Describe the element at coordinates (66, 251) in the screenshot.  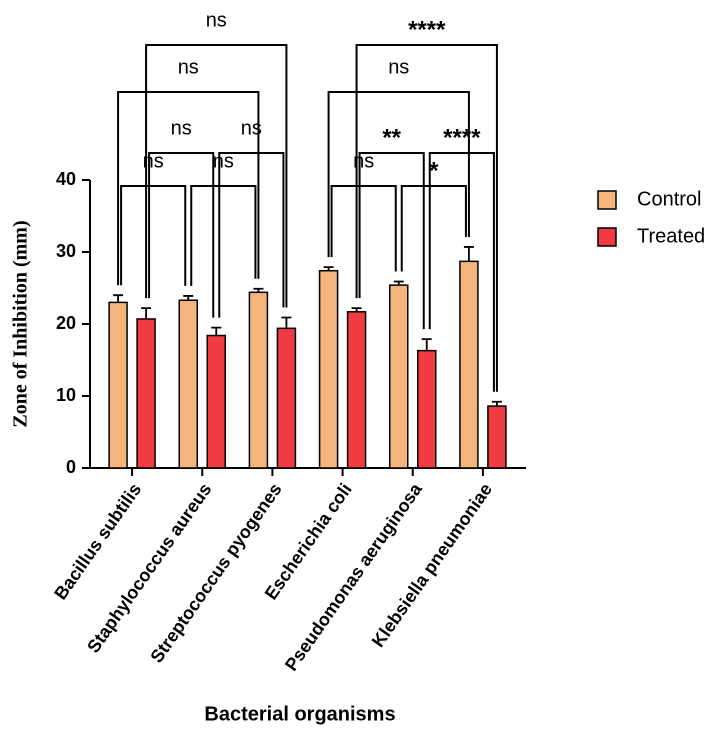
I see `y-tick-label: 30` at that location.